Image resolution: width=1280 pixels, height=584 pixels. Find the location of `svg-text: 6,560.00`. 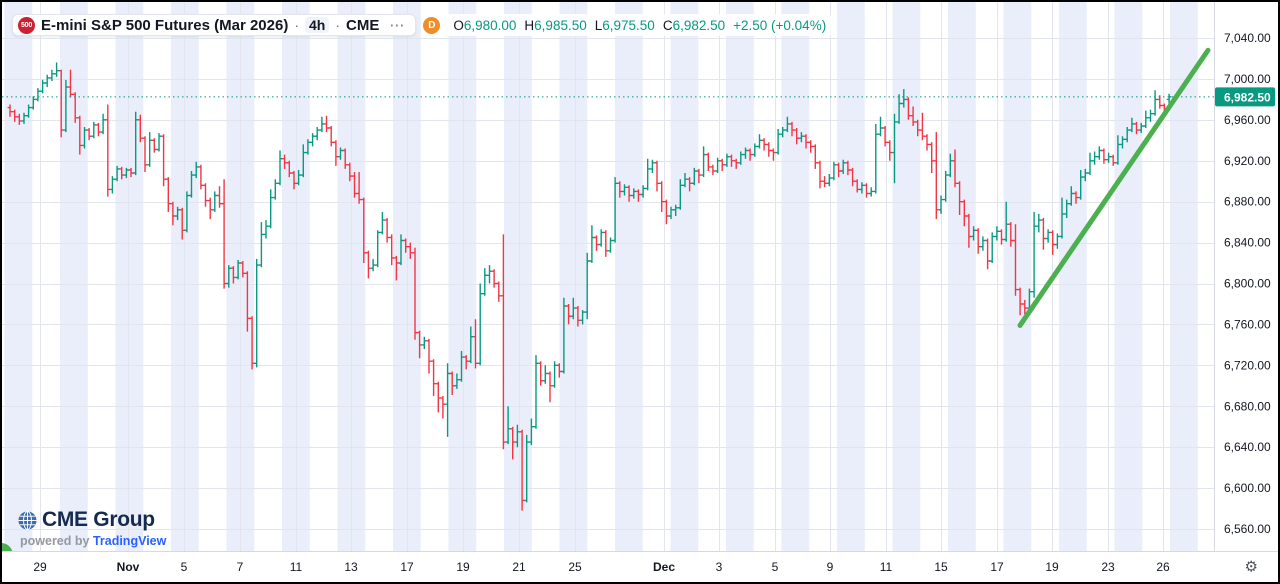

svg-text: 6,560.00 is located at coordinates (1247, 529).